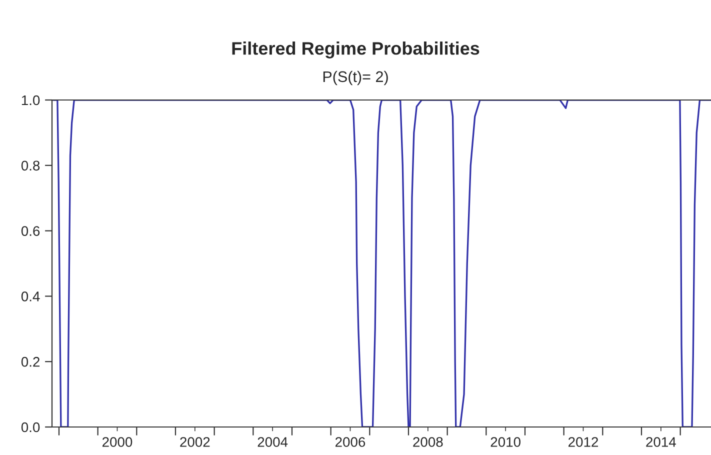  I want to click on x-tick-label: 2002, so click(195, 442).